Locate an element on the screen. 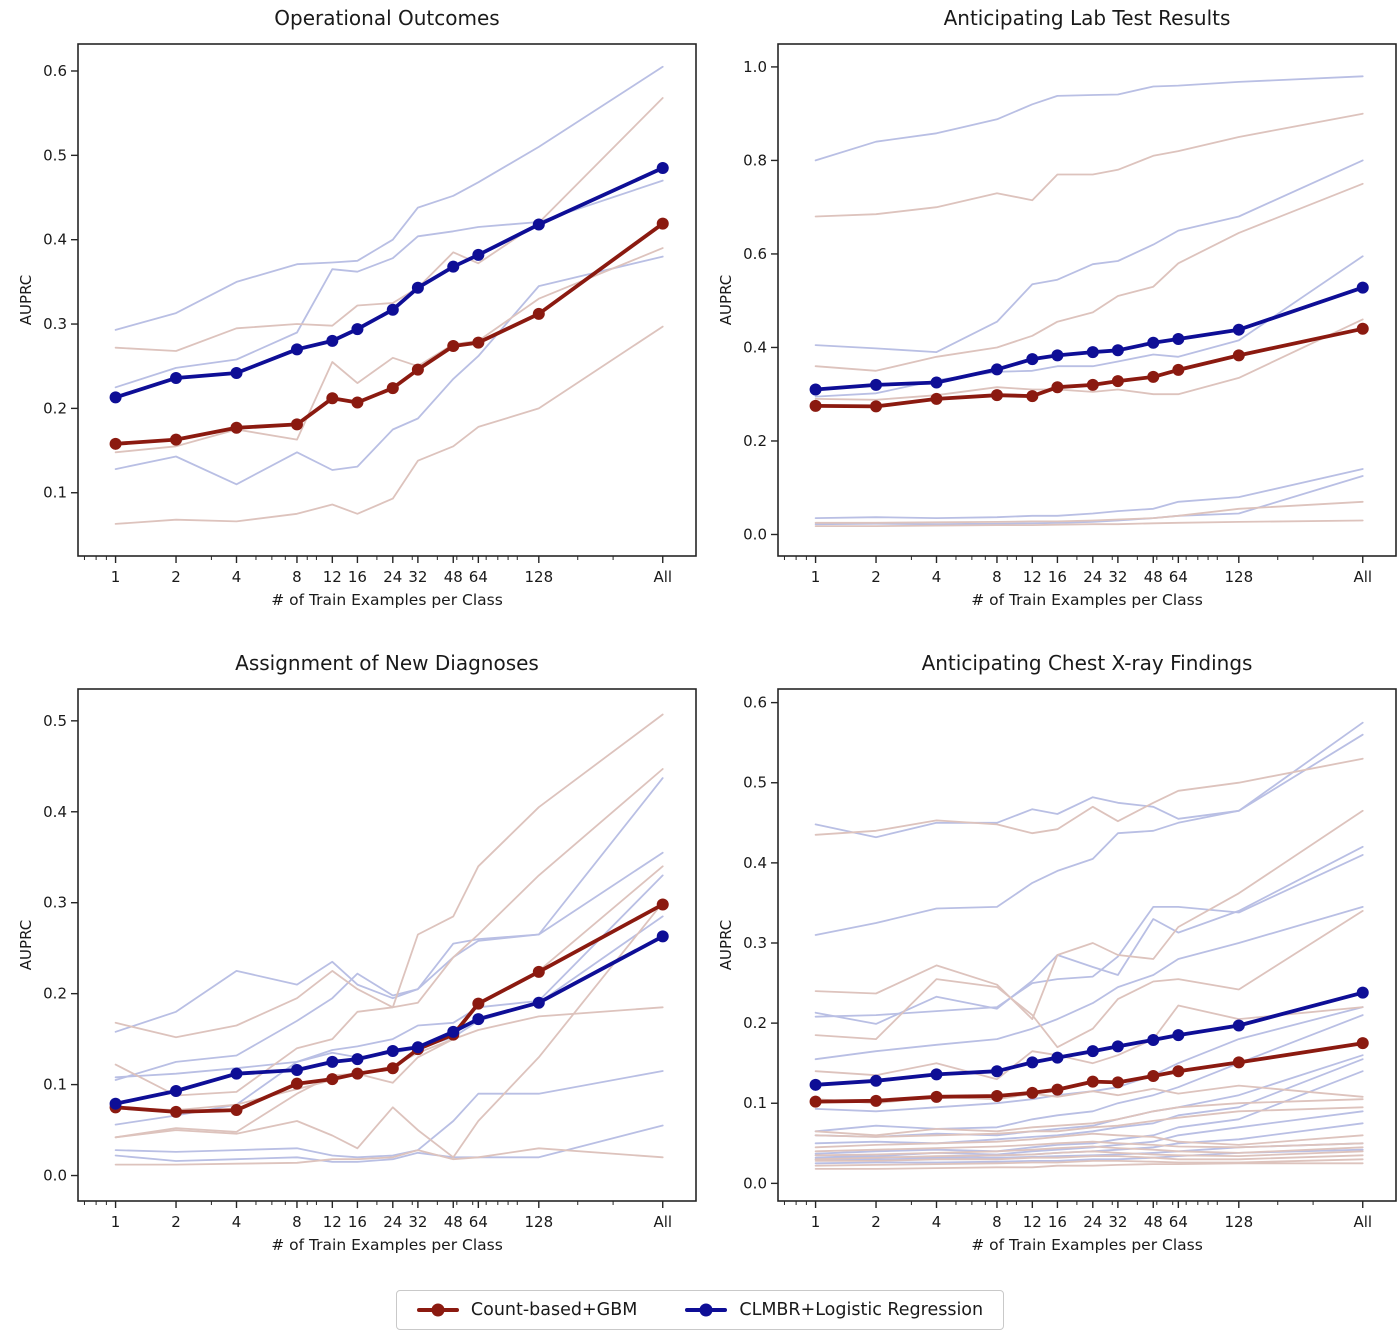 Image resolution: width=1400 pixels, height=1342 pixels. svg-text: 1.0 is located at coordinates (755, 67).